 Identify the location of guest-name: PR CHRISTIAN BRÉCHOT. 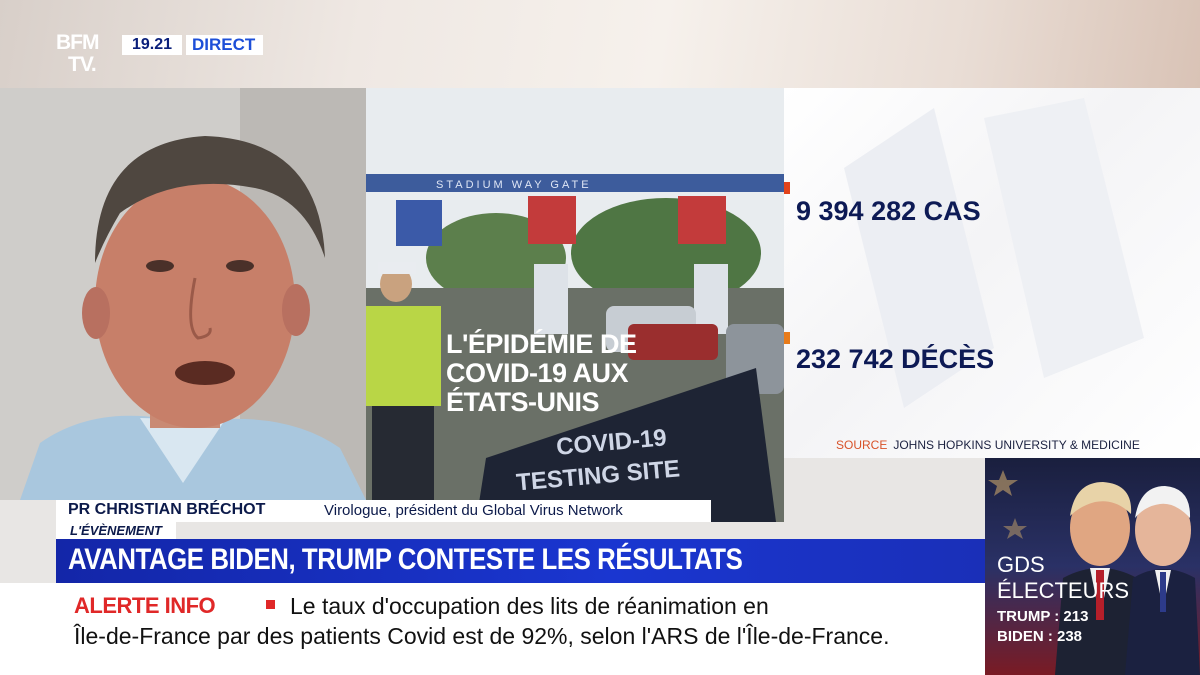
(167, 509).